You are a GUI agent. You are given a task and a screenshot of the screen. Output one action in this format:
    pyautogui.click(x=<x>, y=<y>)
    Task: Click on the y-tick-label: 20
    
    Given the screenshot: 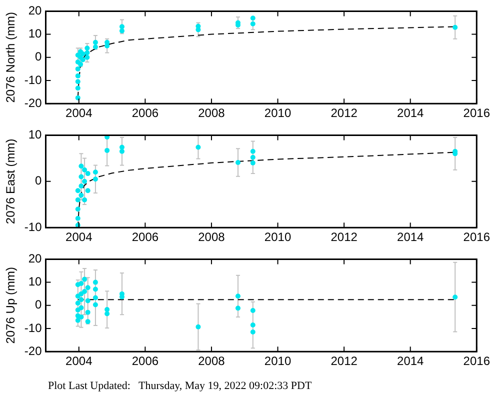 What is the action you would take?
    pyautogui.click(x=35, y=11)
    